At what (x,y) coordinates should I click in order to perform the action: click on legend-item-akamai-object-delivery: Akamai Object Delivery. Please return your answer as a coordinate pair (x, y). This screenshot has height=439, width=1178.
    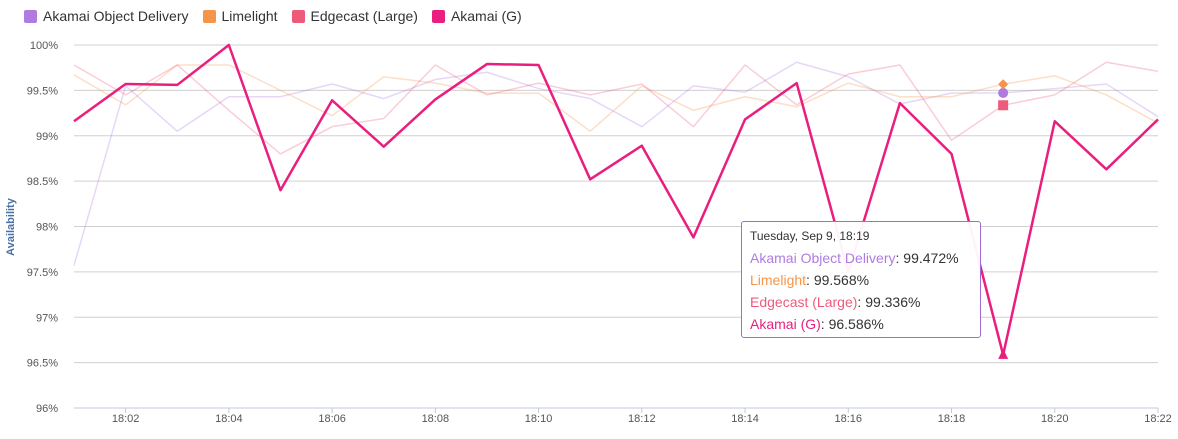
    Looking at the image, I should click on (106, 16).